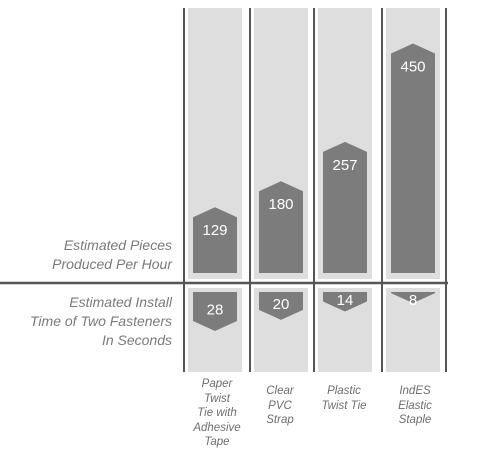 The image size is (500, 462). Describe the element at coordinates (280, 420) in the screenshot. I see `category-label-line: Strap` at that location.